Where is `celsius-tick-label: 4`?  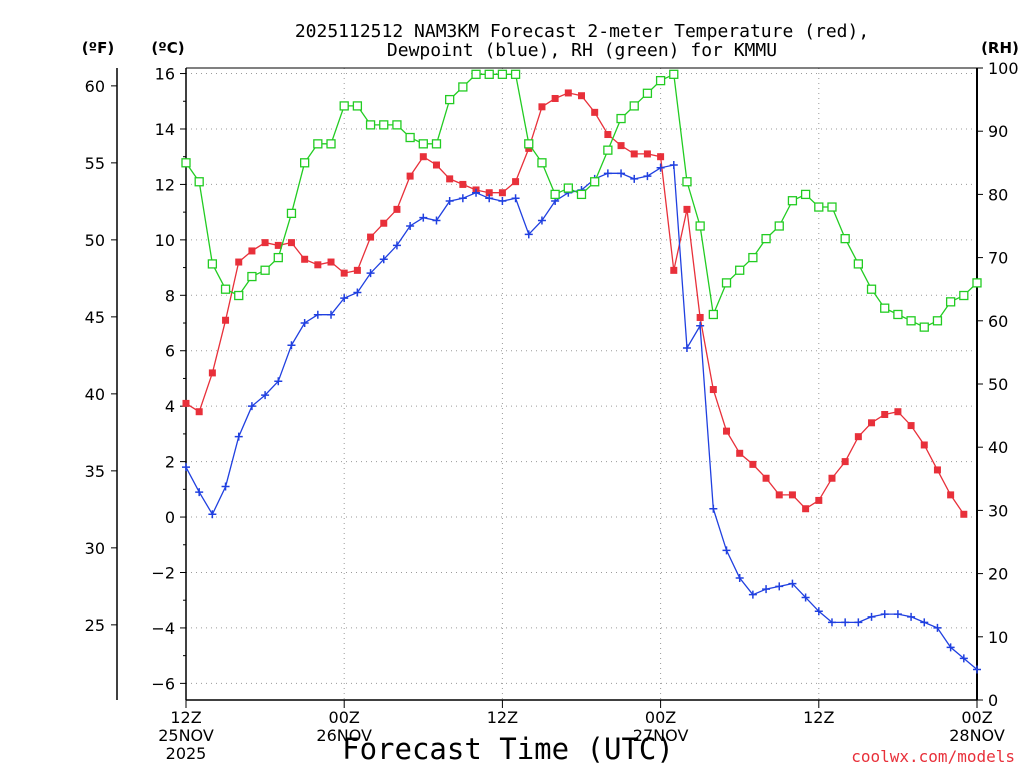 celsius-tick-label: 4 is located at coordinates (170, 406).